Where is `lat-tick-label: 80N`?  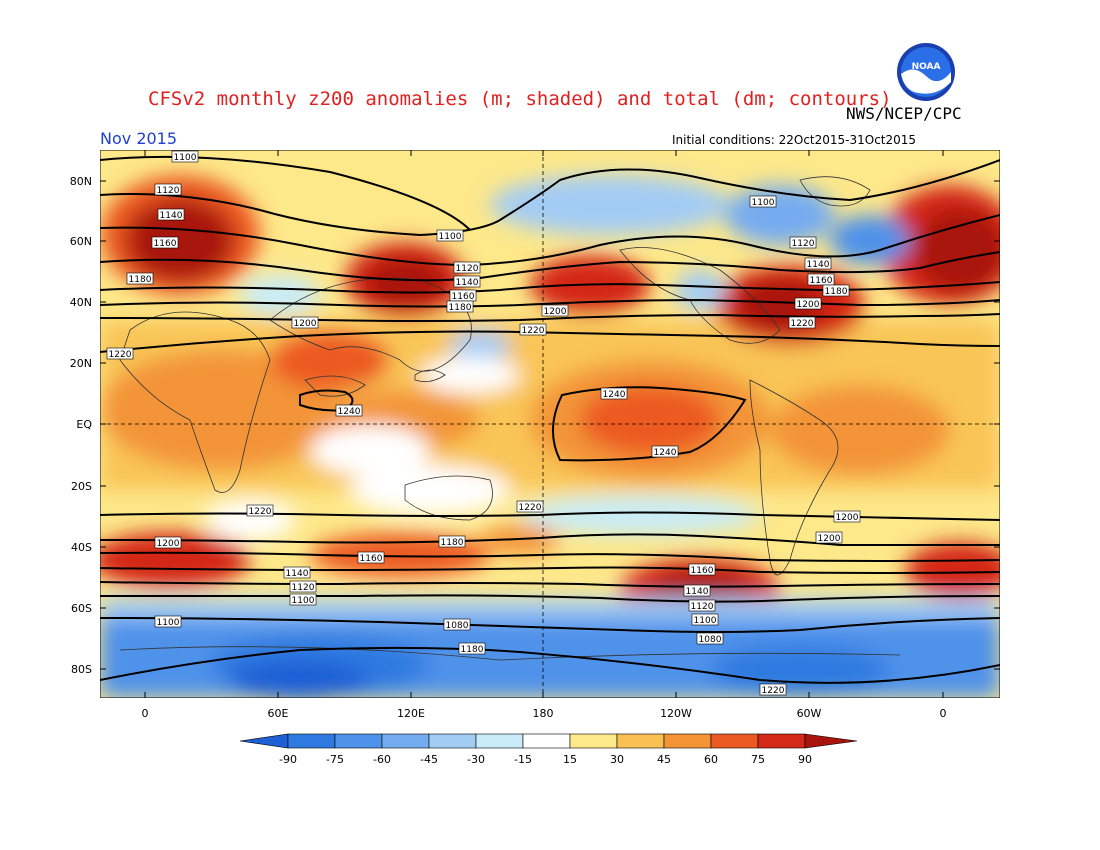
lat-tick-label: 80N is located at coordinates (81, 181).